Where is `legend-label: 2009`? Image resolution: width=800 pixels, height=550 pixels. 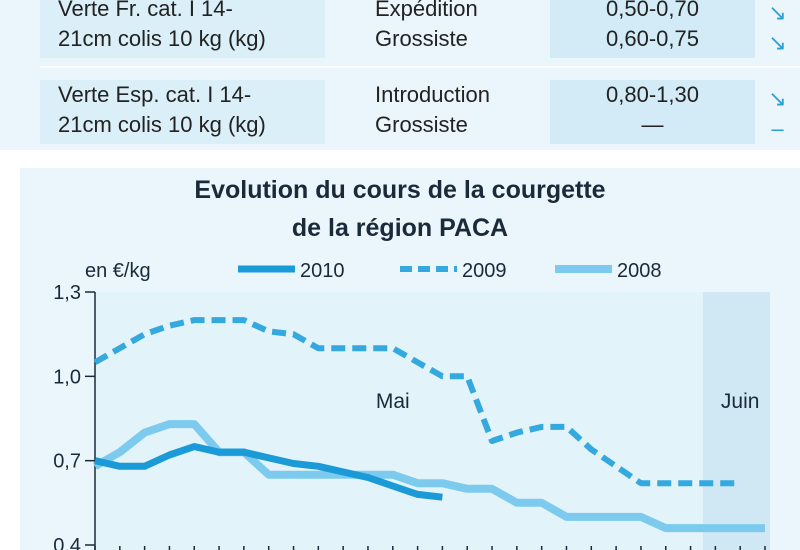
legend-label: 2009 is located at coordinates (484, 271).